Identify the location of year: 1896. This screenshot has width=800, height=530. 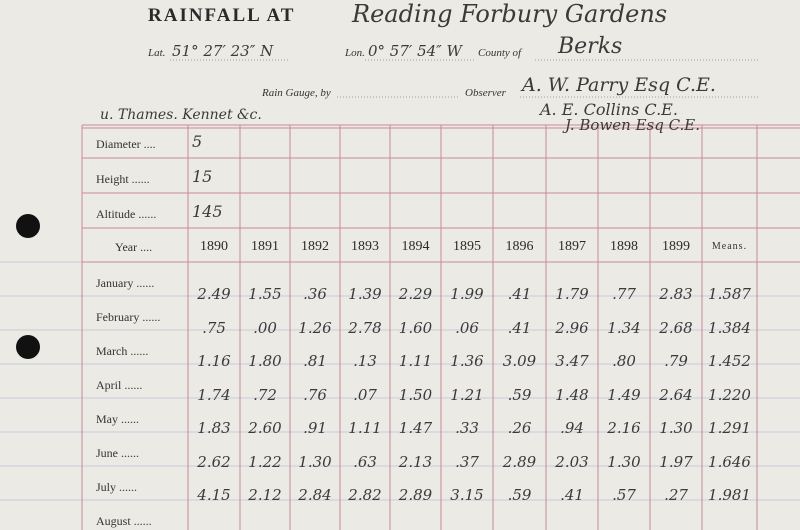
(519, 246).